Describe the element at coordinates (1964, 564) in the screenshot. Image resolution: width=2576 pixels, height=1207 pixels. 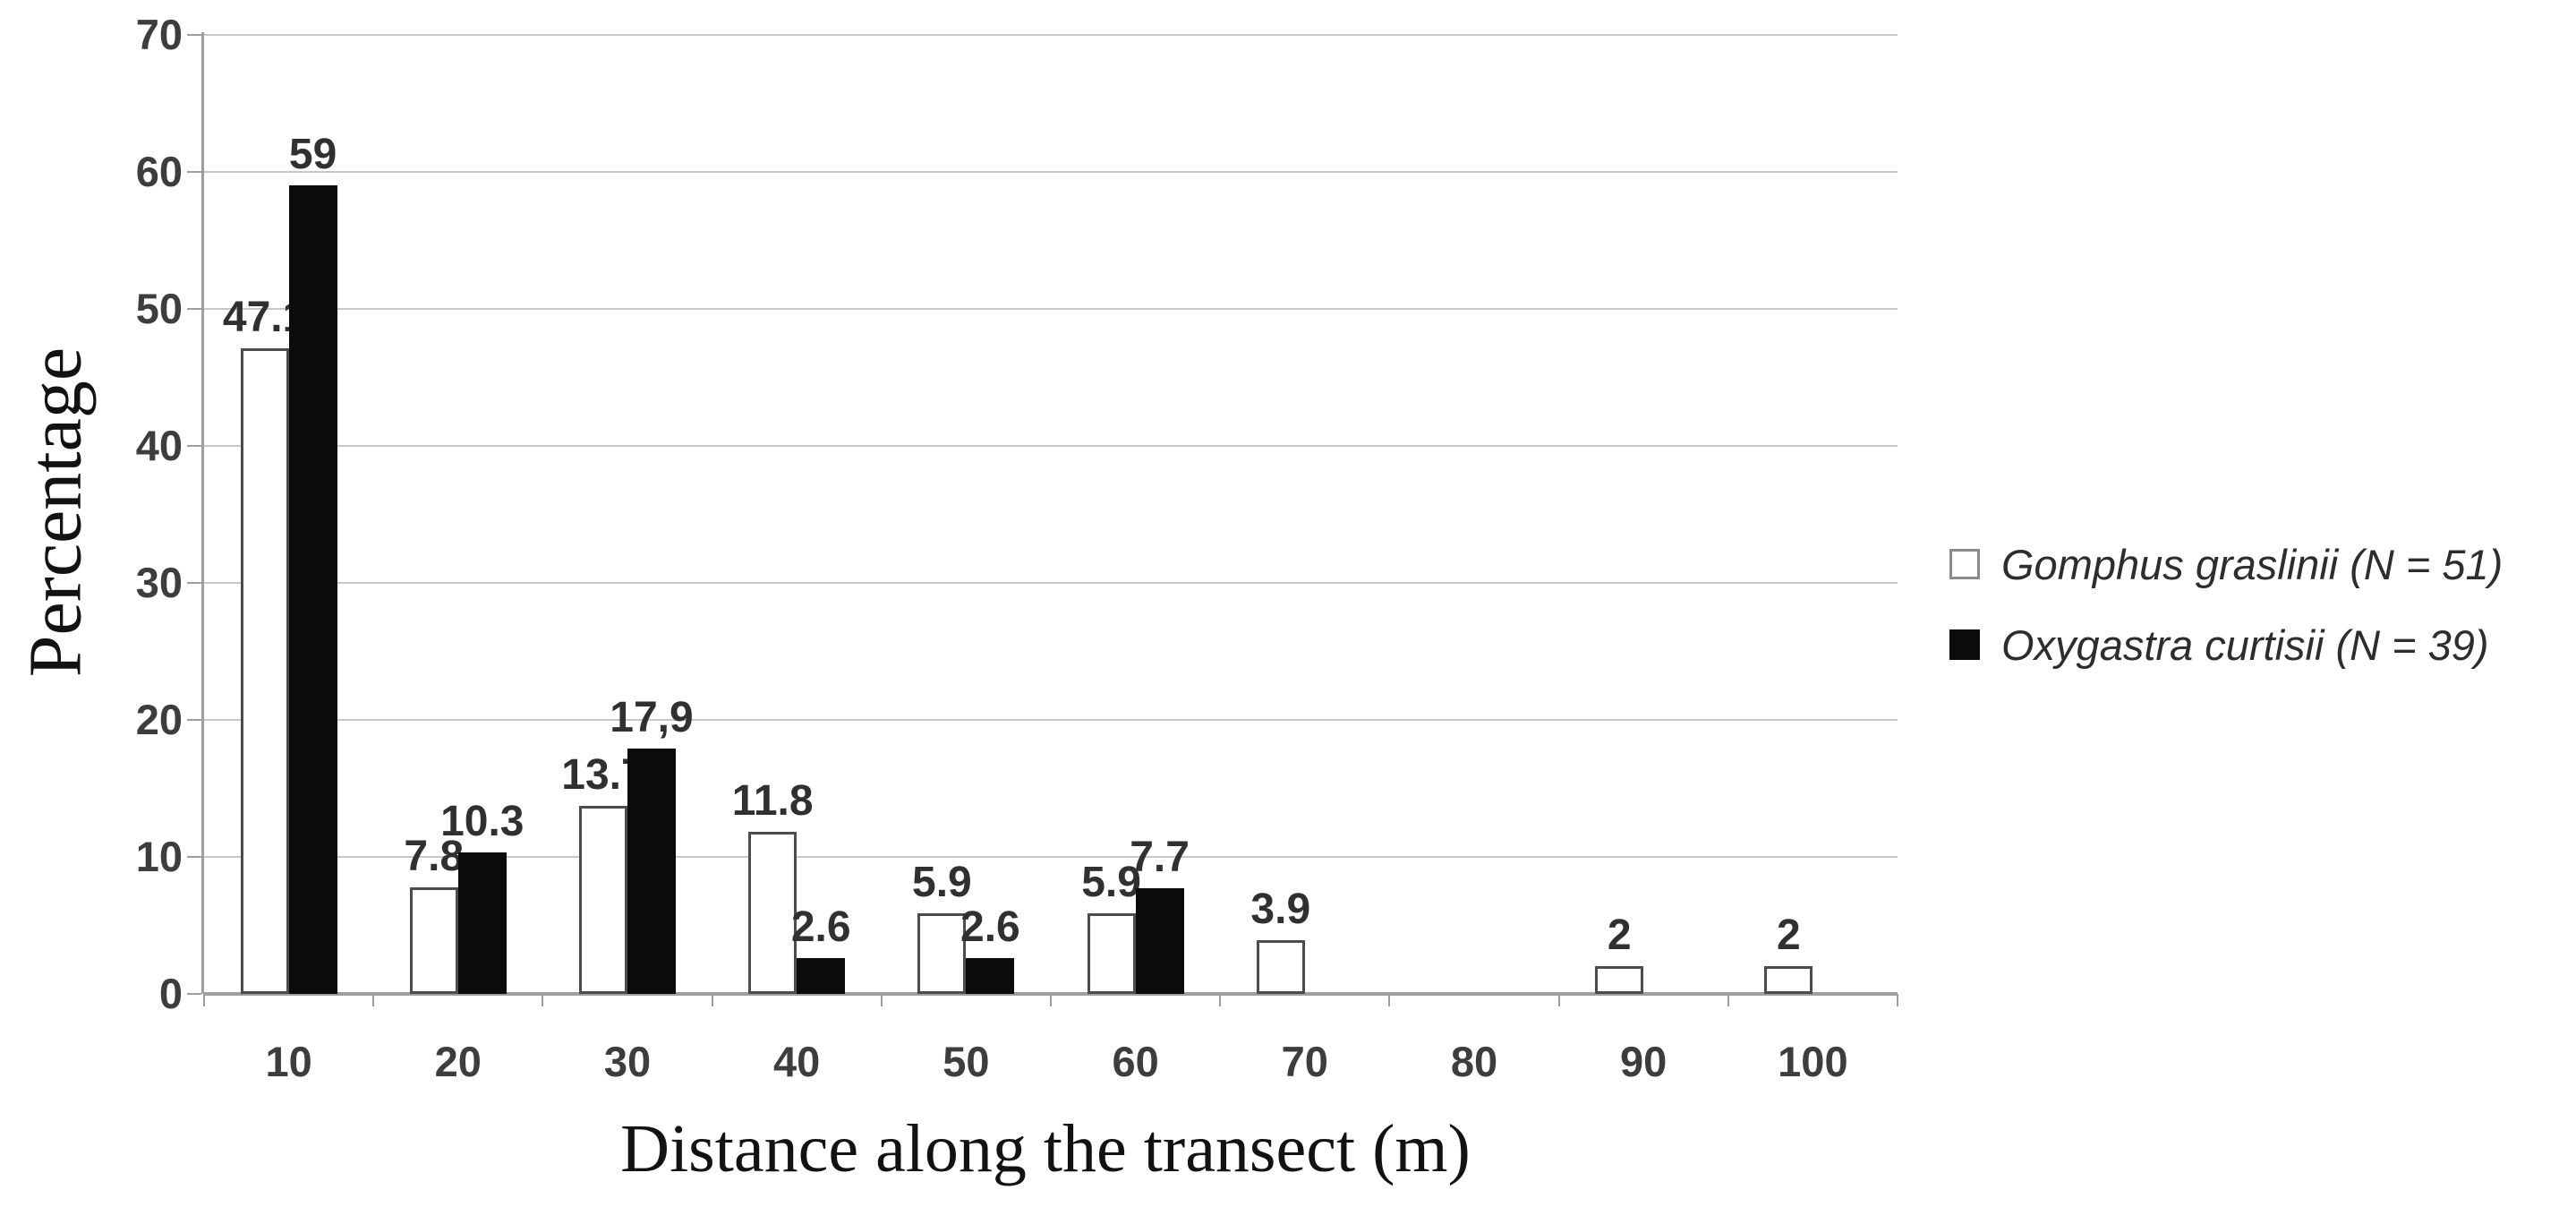
I see `open-square-swatch-icon` at that location.